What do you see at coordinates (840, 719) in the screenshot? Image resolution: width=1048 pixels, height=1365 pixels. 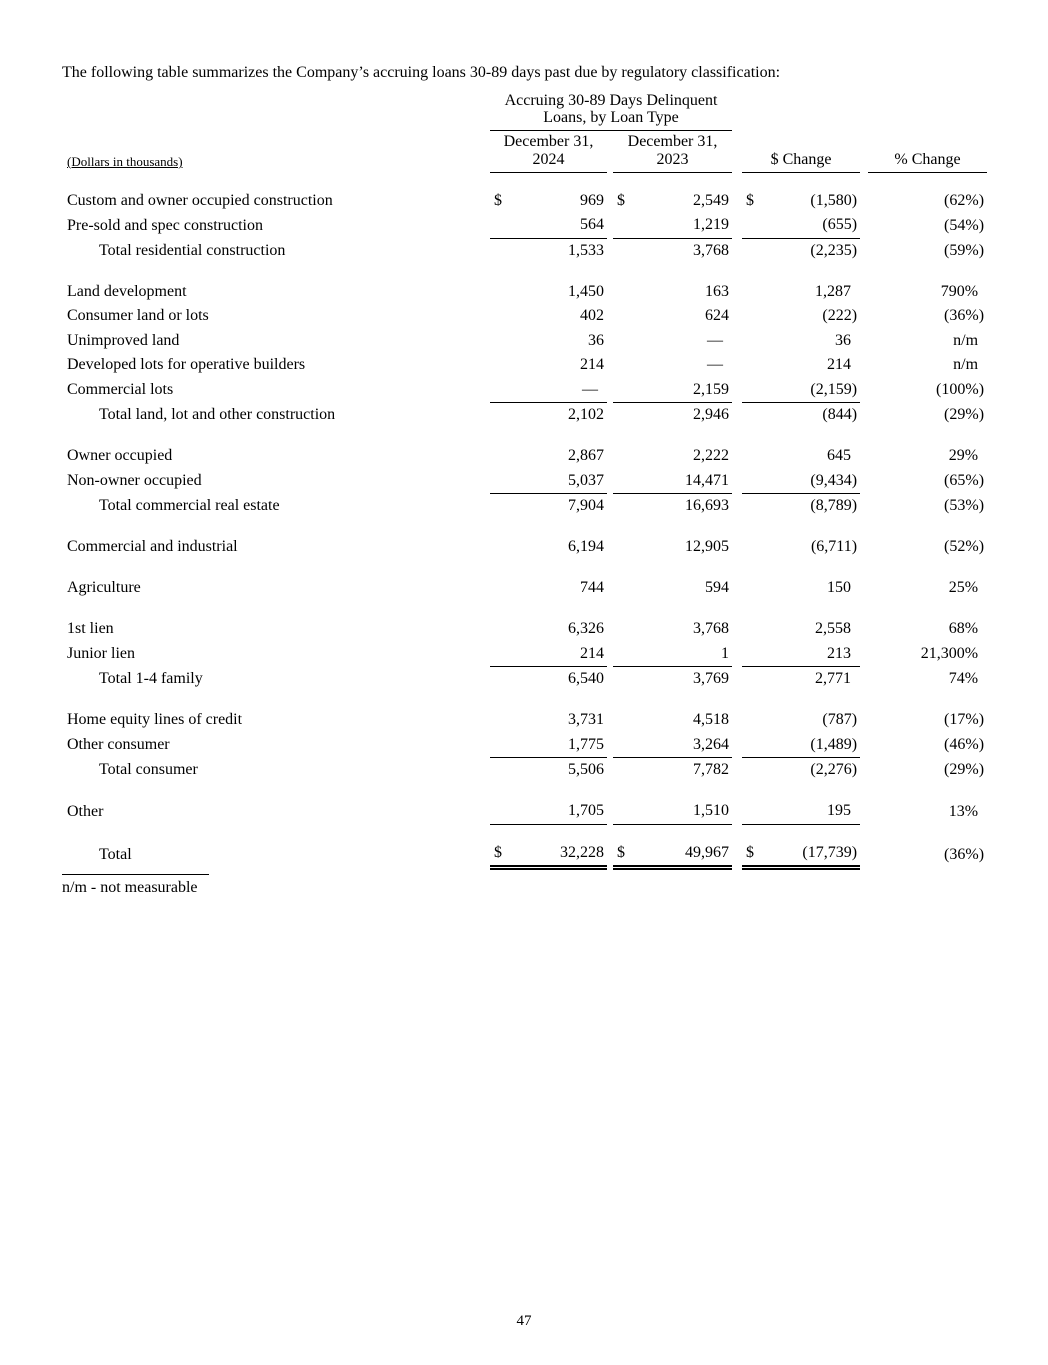 I see `value-dollar-change: (787)` at bounding box center [840, 719].